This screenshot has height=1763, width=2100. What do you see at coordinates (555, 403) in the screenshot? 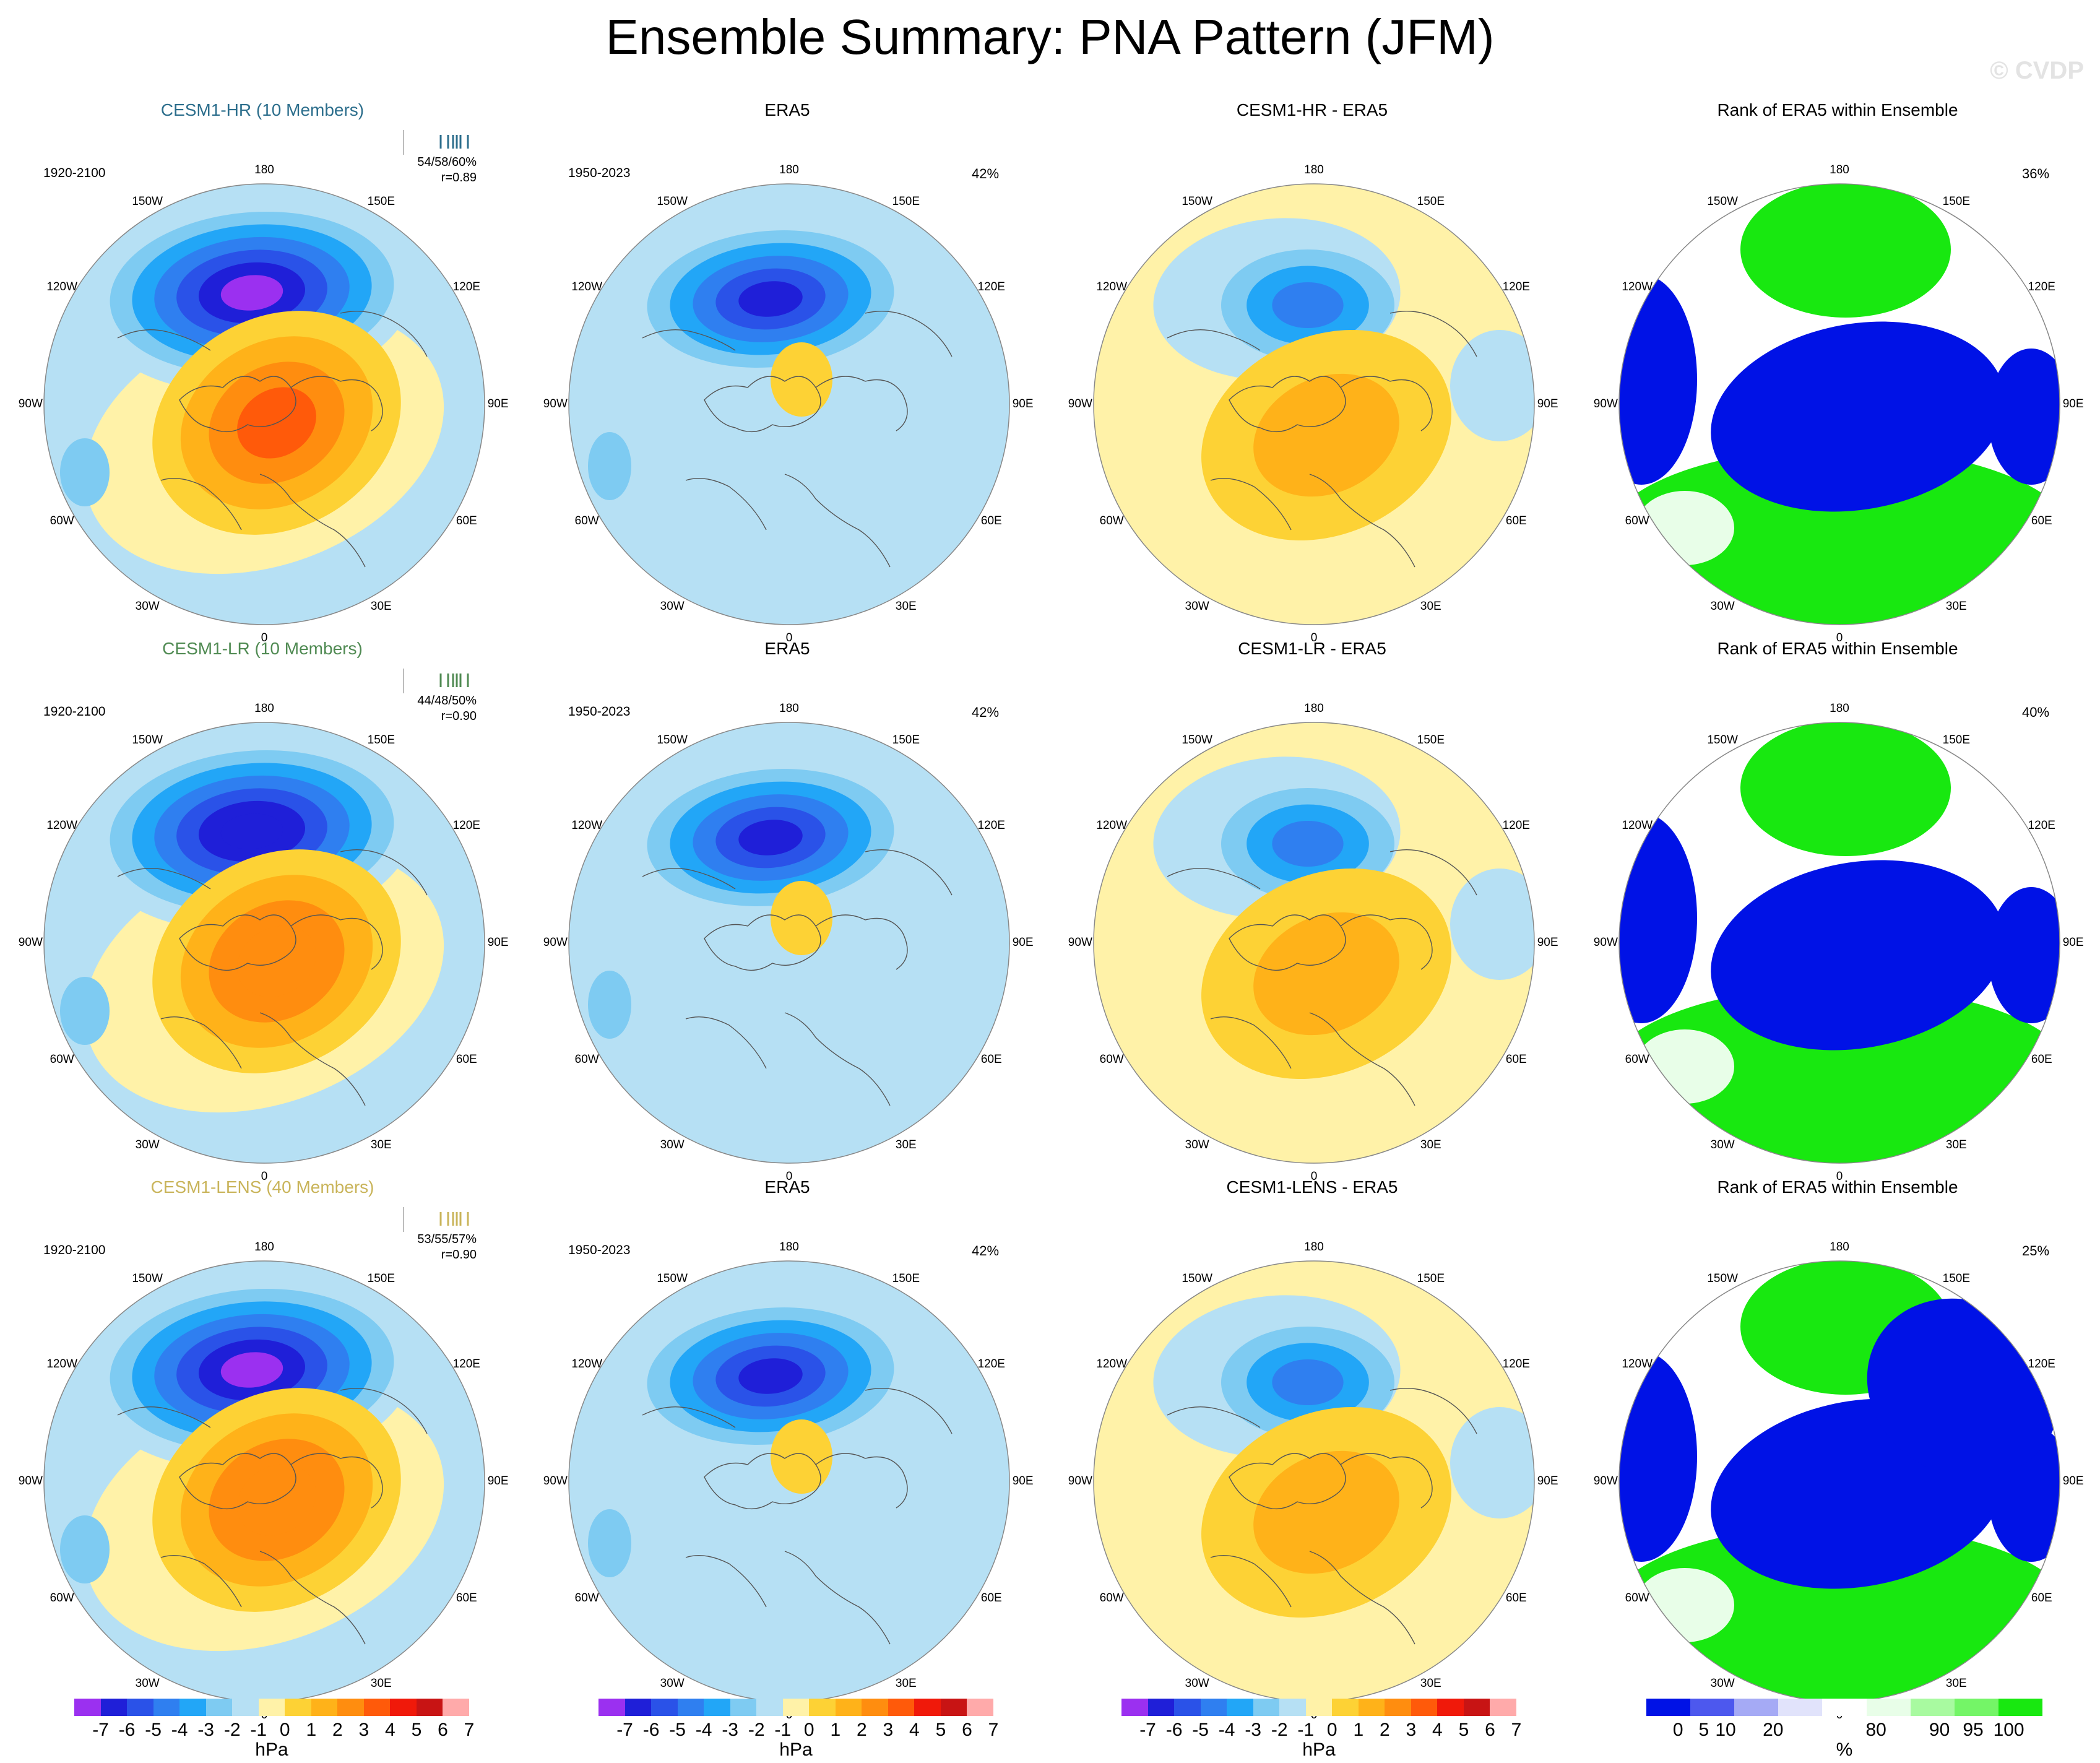
I see `longitude-label: 90W` at bounding box center [555, 403].